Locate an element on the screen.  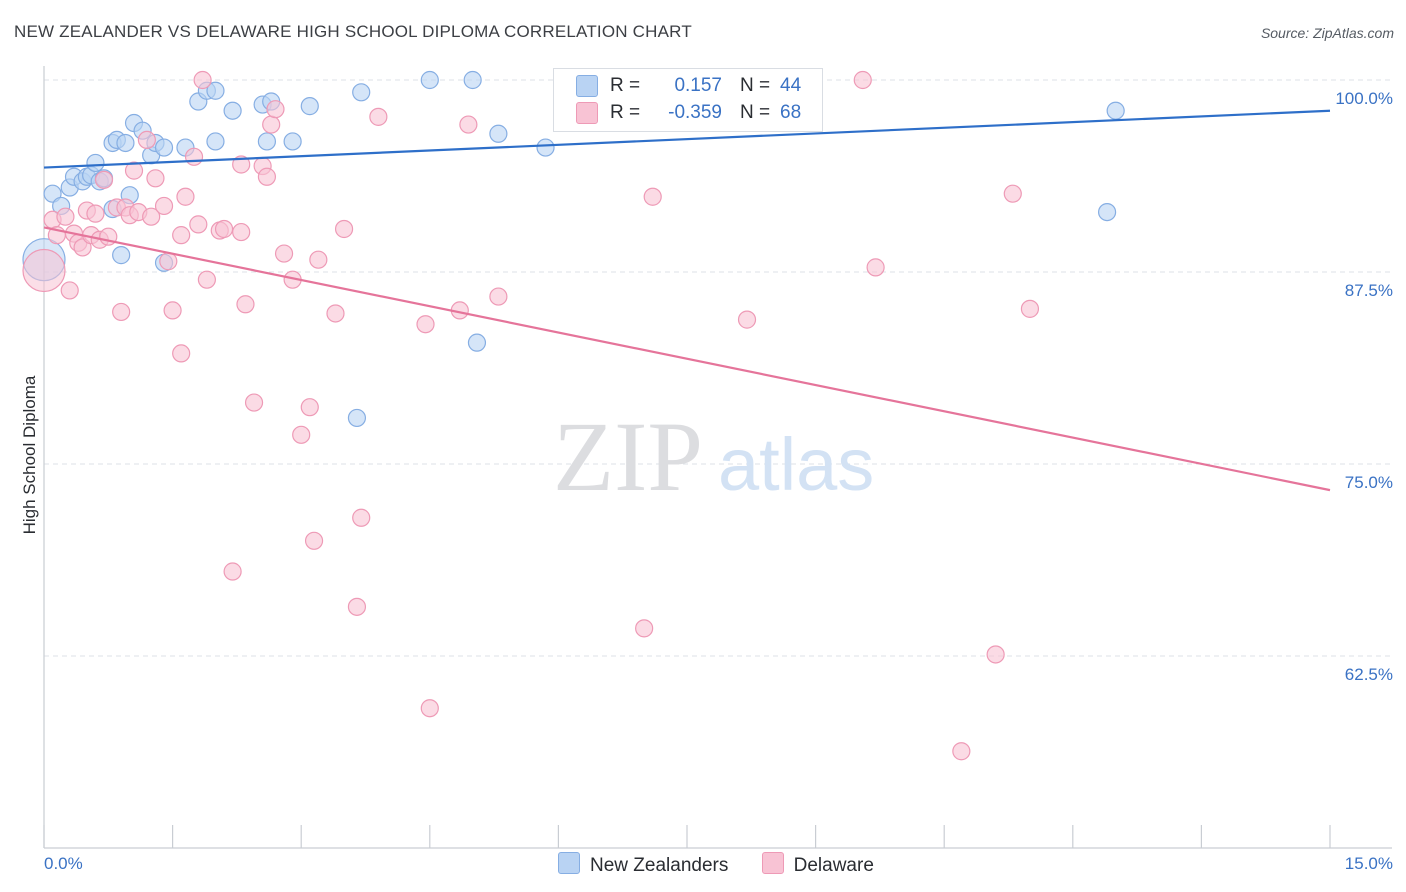
legend-r-value: 0.157 is located at coordinates (698, 85).